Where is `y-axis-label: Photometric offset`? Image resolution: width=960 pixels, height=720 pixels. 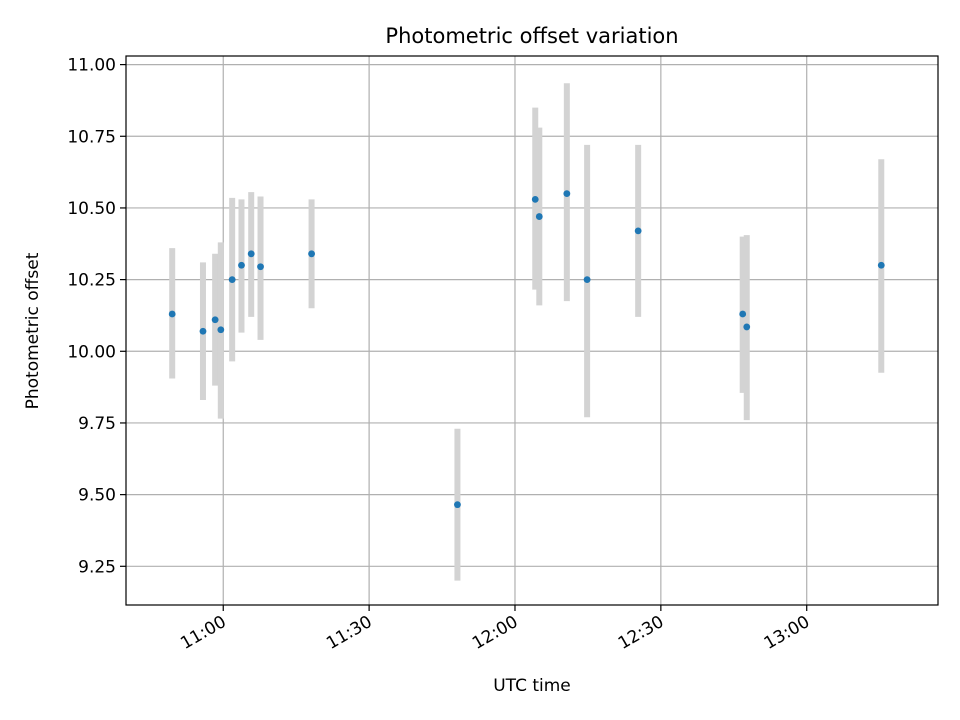 y-axis-label: Photometric offset is located at coordinates (33, 330).